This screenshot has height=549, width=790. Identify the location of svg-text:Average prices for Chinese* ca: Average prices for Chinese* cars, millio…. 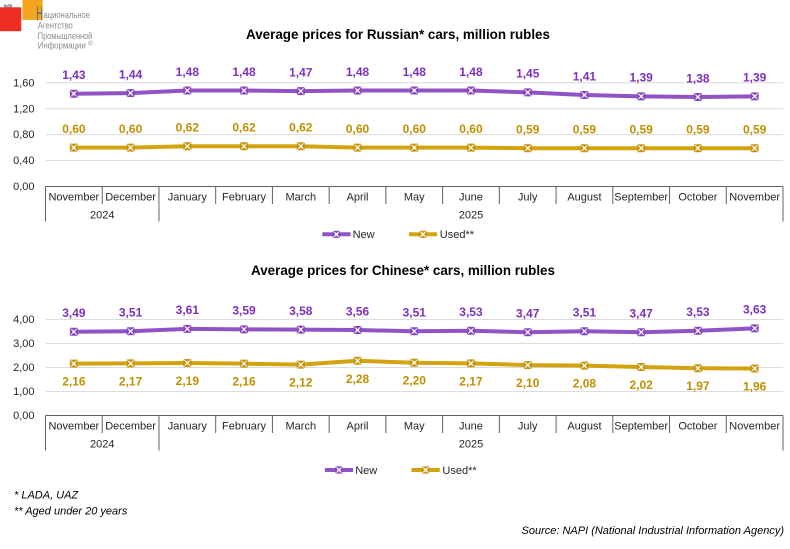
(403, 270).